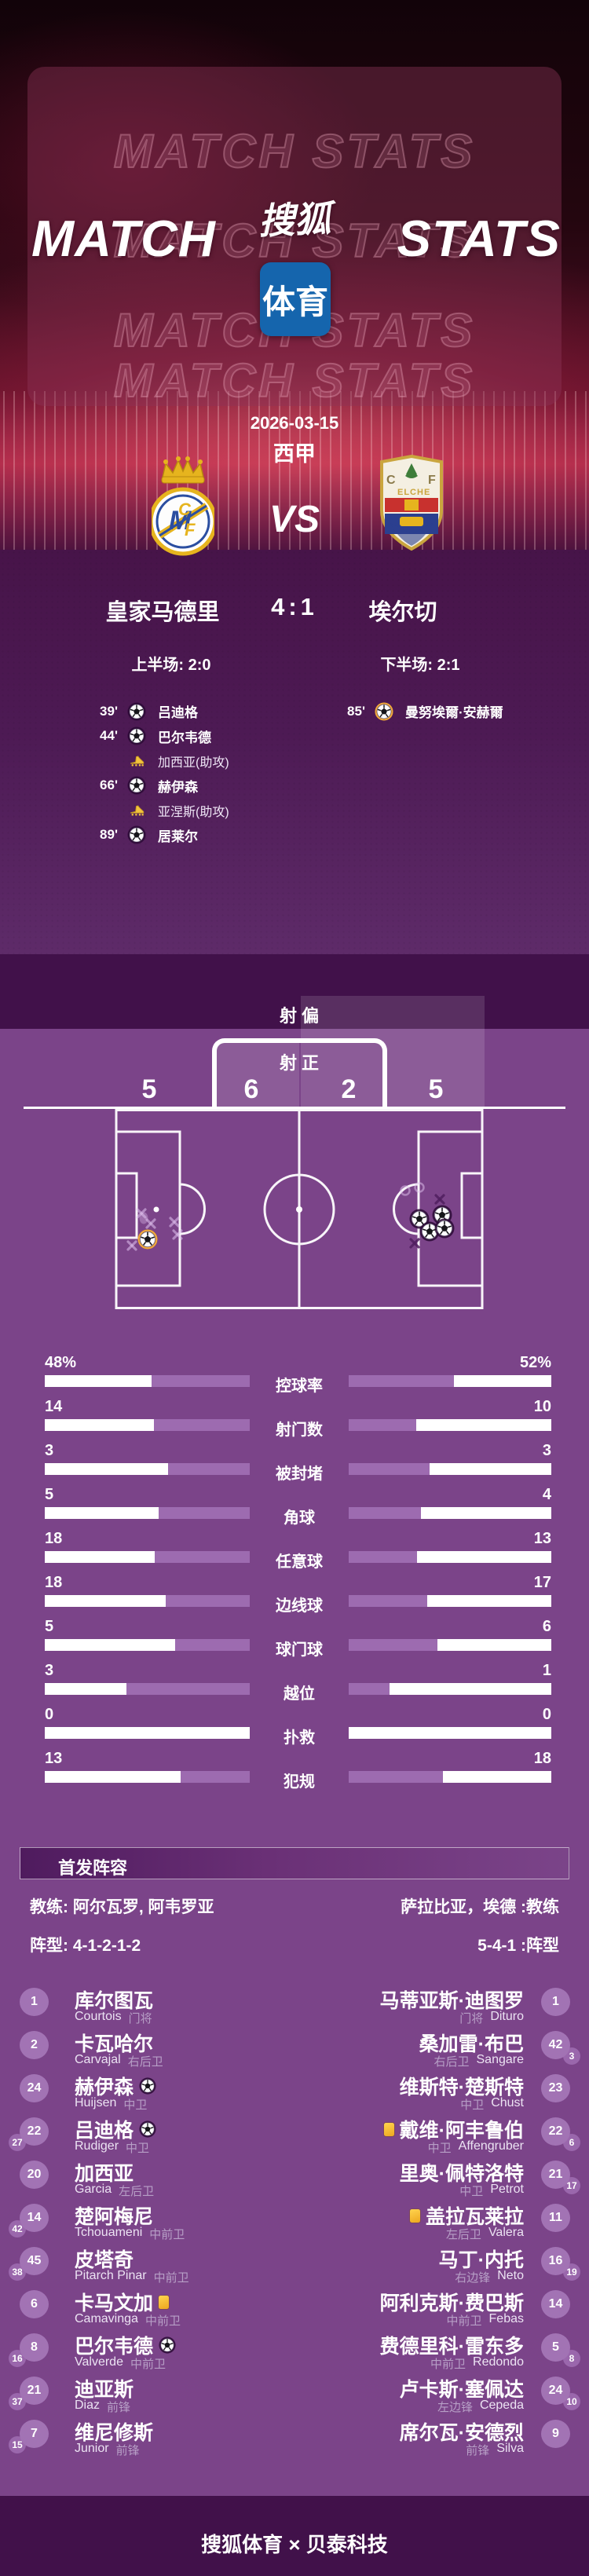 This screenshot has height=2576, width=589. I want to click on zone-label-text: 射 正, so click(299, 1063).